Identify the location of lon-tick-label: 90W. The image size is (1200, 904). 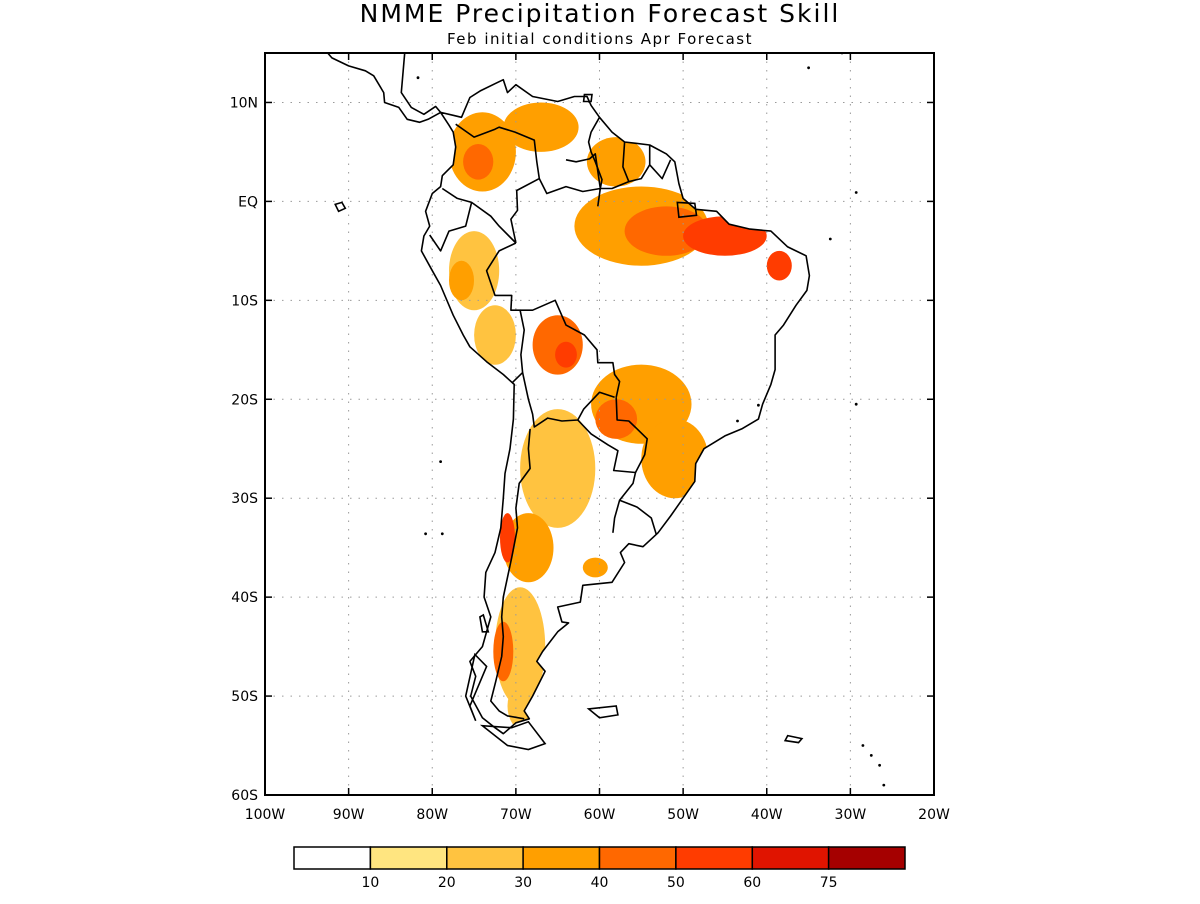
(349, 815).